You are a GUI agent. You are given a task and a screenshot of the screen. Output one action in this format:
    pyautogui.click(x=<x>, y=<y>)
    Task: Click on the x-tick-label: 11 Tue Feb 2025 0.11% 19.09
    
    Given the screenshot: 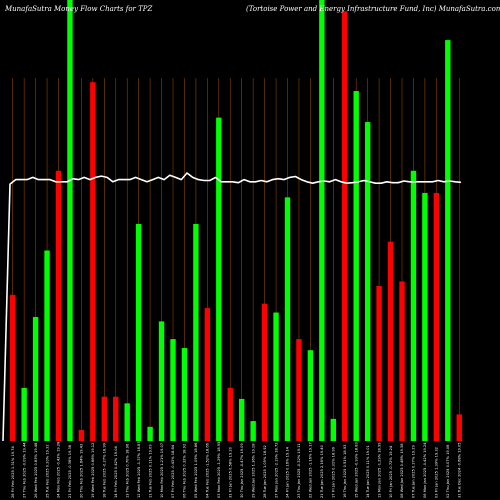 What is the action you would take?
    pyautogui.click(x=150, y=471)
    